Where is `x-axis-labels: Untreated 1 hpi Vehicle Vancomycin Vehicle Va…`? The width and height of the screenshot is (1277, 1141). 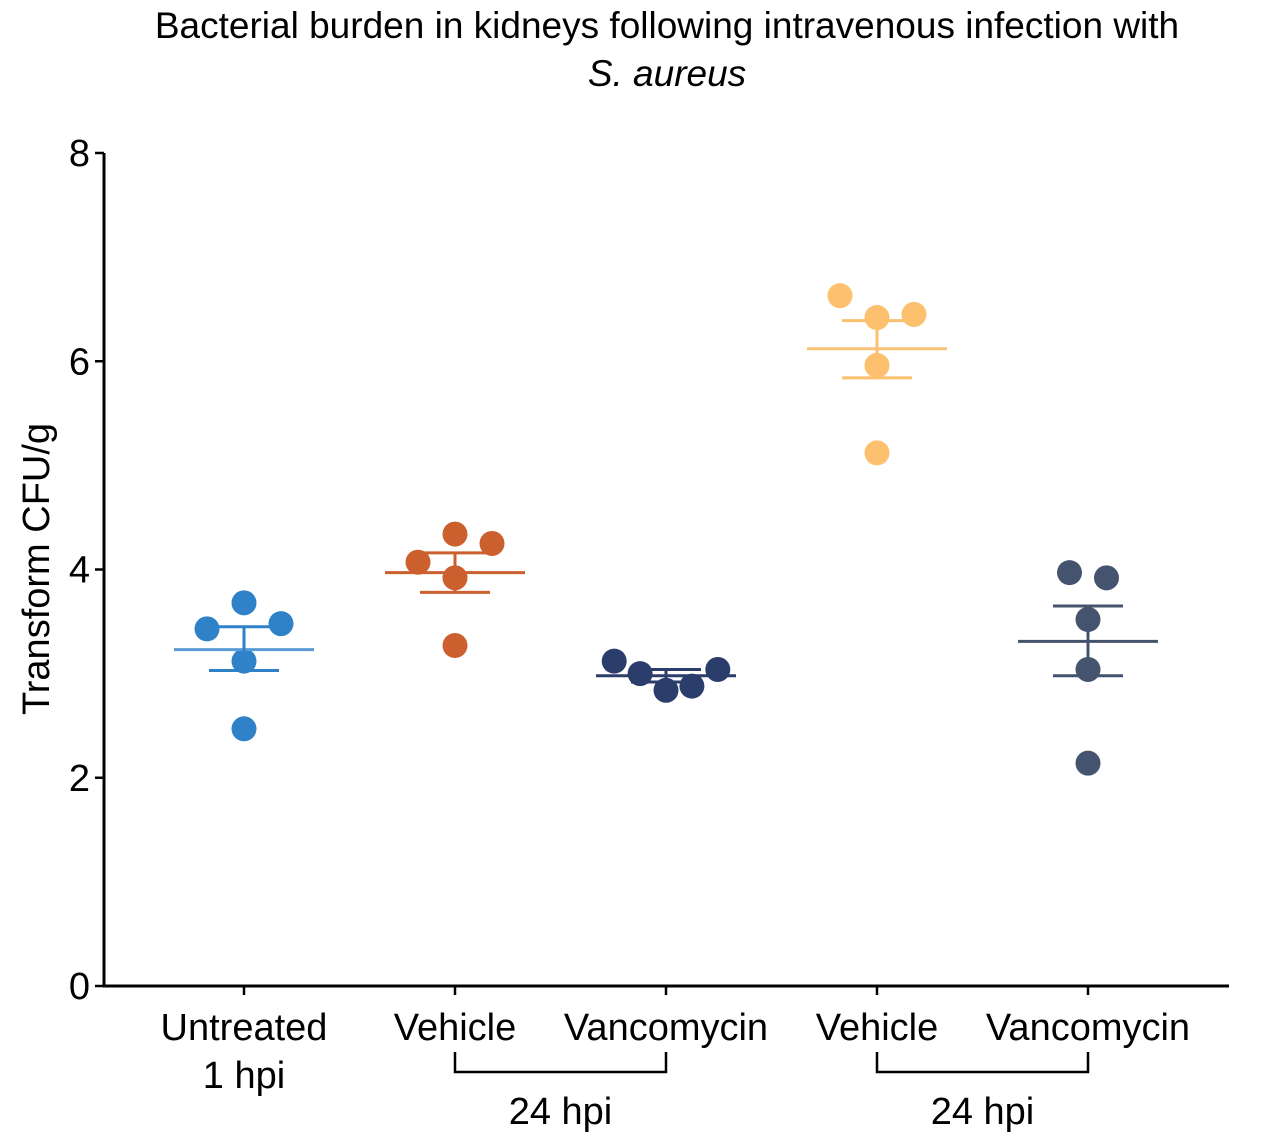
x-axis-labels: Untreated 1 hpi Vehicle Vancomycin Vehicle Va… is located at coordinates (676, 1070).